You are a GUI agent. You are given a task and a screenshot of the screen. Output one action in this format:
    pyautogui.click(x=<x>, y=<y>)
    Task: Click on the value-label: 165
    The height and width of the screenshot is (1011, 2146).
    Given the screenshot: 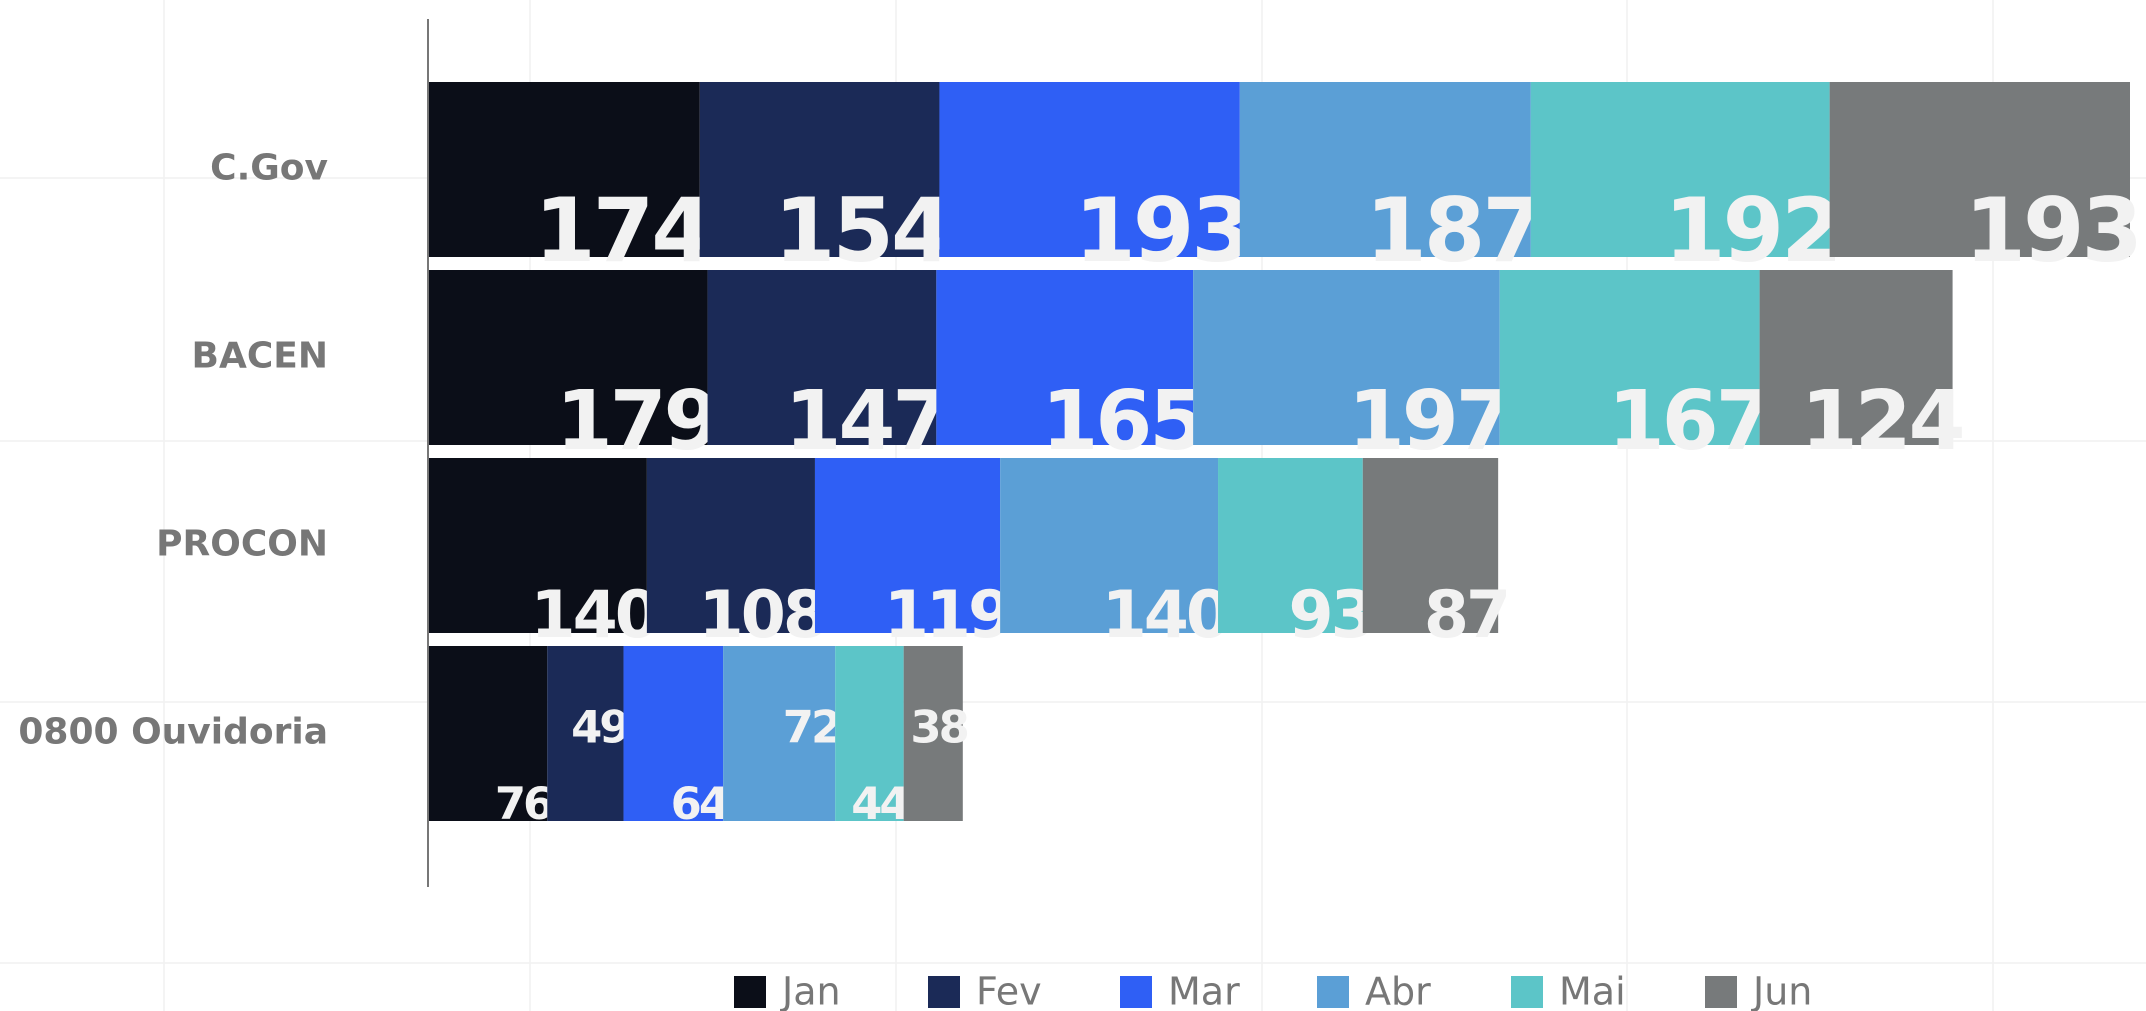 What is the action you would take?
    pyautogui.click(x=1122, y=421)
    